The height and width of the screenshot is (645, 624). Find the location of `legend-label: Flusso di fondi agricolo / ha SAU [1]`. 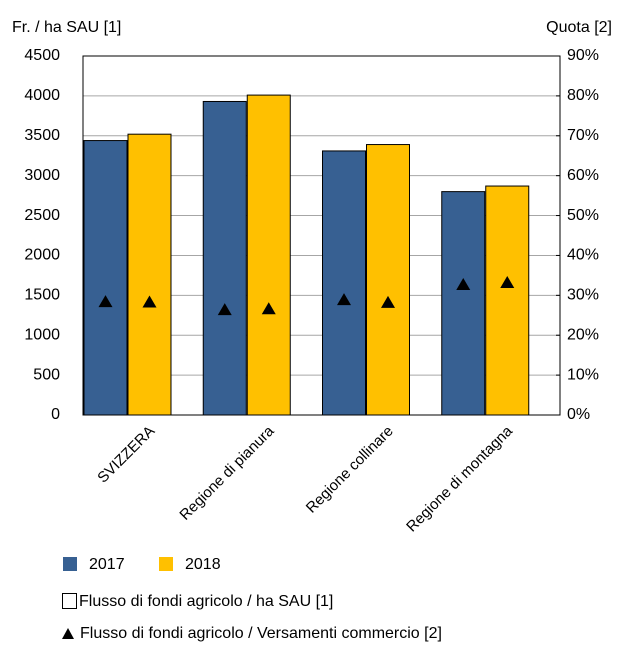

legend-label: Flusso di fondi agricolo / ha SAU [1] is located at coordinates (206, 601).